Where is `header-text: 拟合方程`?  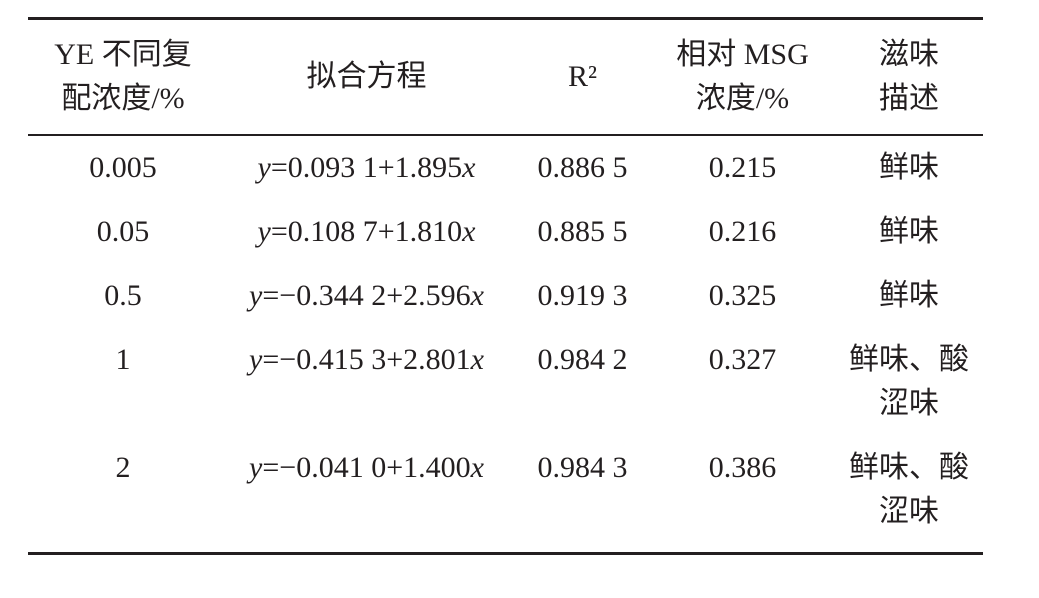
header-text: 拟合方程 is located at coordinates (366, 76).